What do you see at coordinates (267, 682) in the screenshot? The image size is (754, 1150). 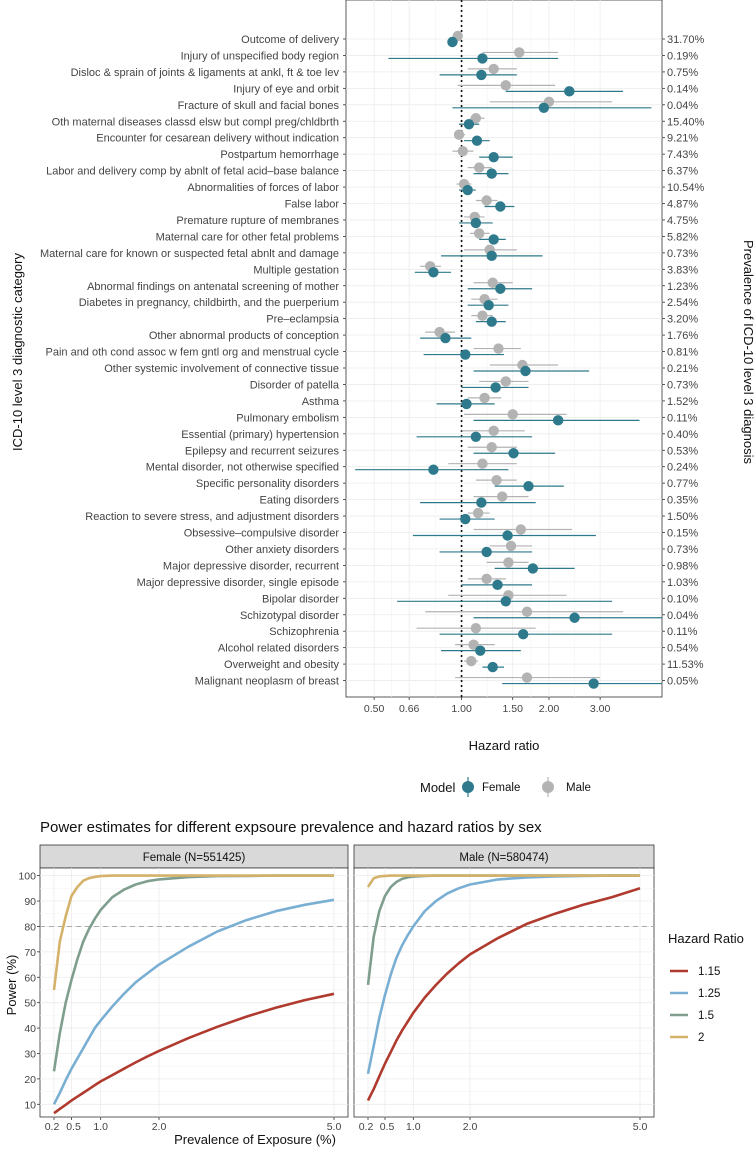 I see `row-label-39: Malignant neoplasm of breast` at bounding box center [267, 682].